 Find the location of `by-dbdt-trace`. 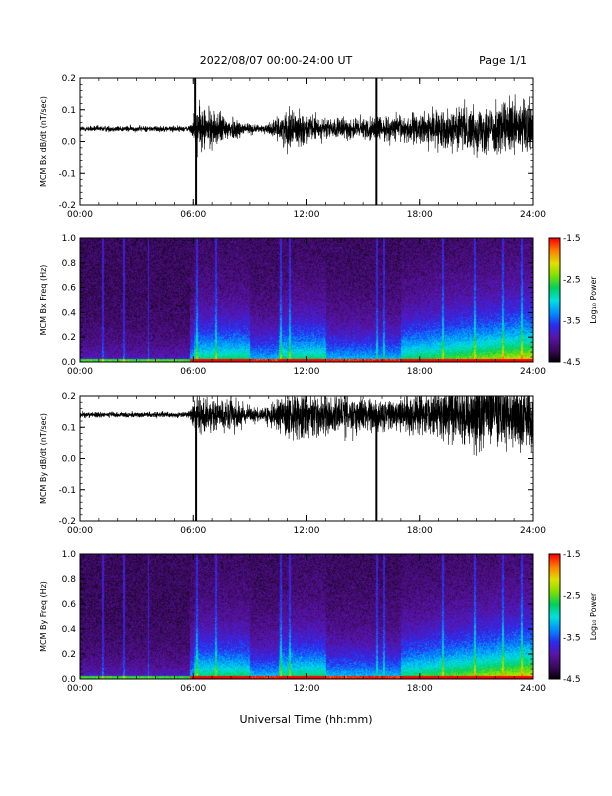

by-dbdt-trace is located at coordinates (306, 425).